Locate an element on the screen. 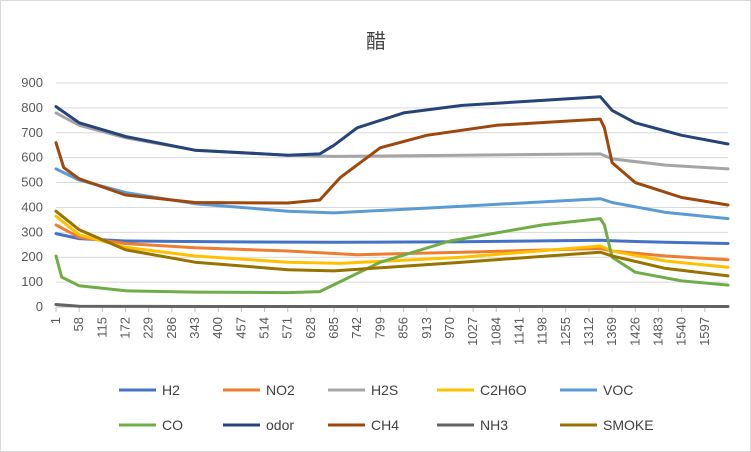 The height and width of the screenshot is (452, 751). series-line-h2 is located at coordinates (392, 238).